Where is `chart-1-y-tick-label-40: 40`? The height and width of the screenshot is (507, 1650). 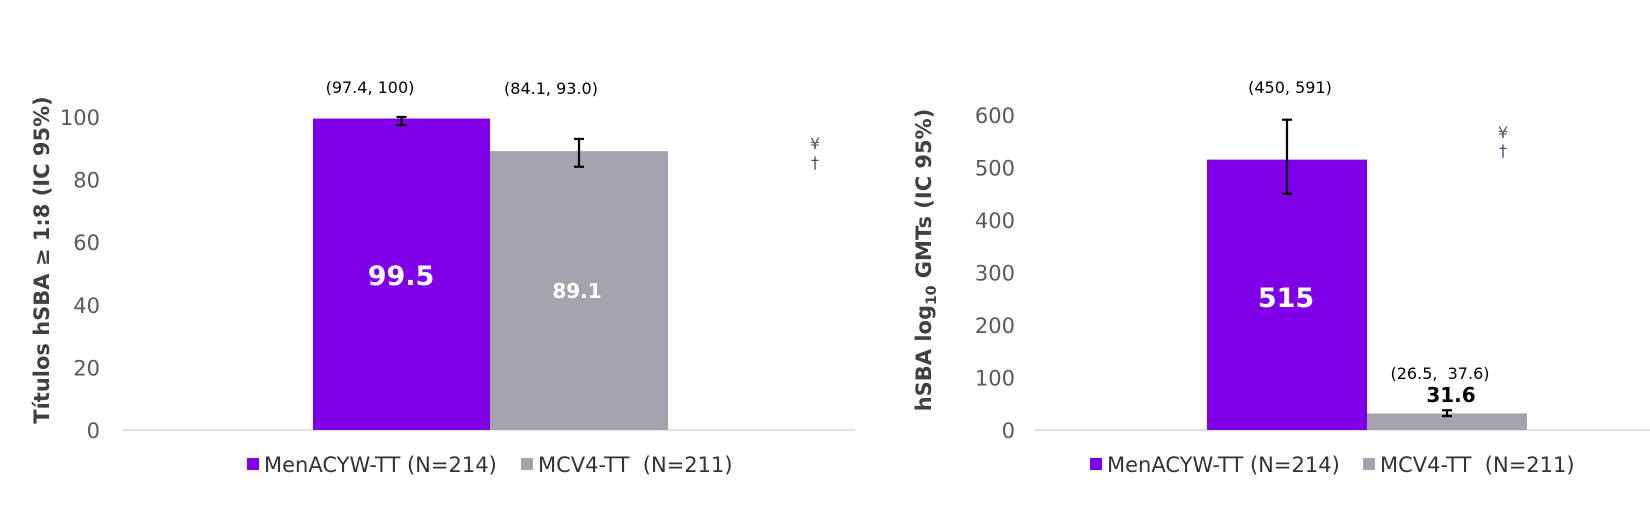
chart-1-y-tick-label-40: 40 is located at coordinates (86, 306).